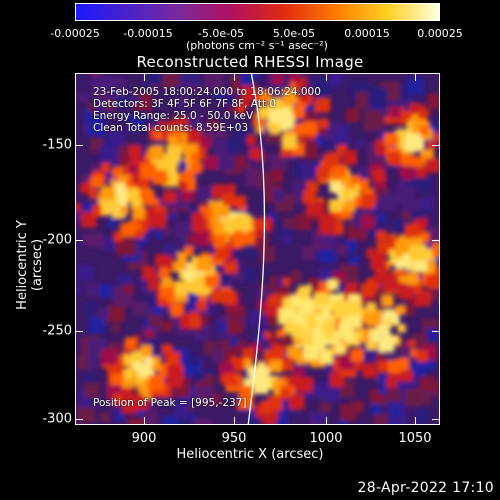 This screenshot has width=500, height=500. Describe the element at coordinates (57, 145) in the screenshot. I see `y-tick-label: -150` at that location.